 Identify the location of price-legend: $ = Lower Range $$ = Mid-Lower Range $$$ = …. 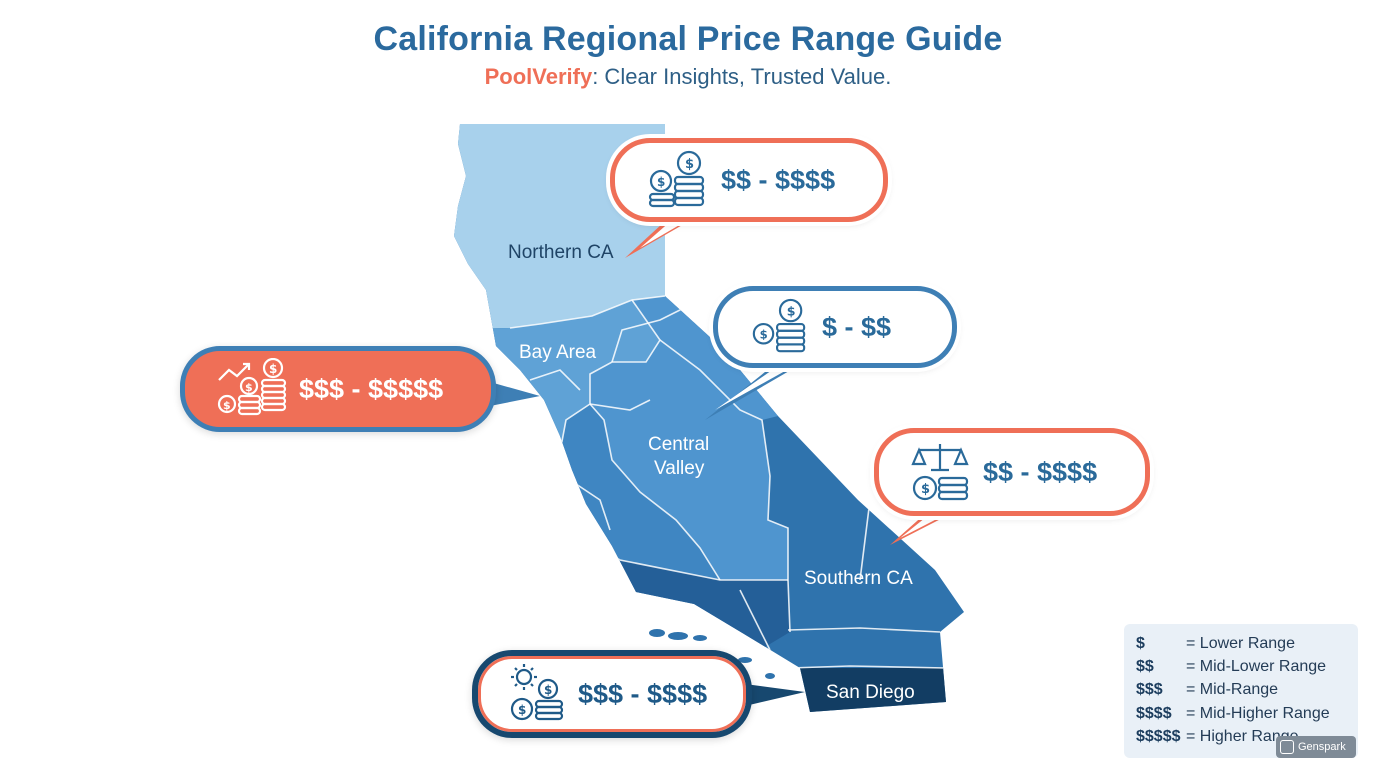
(1241, 691).